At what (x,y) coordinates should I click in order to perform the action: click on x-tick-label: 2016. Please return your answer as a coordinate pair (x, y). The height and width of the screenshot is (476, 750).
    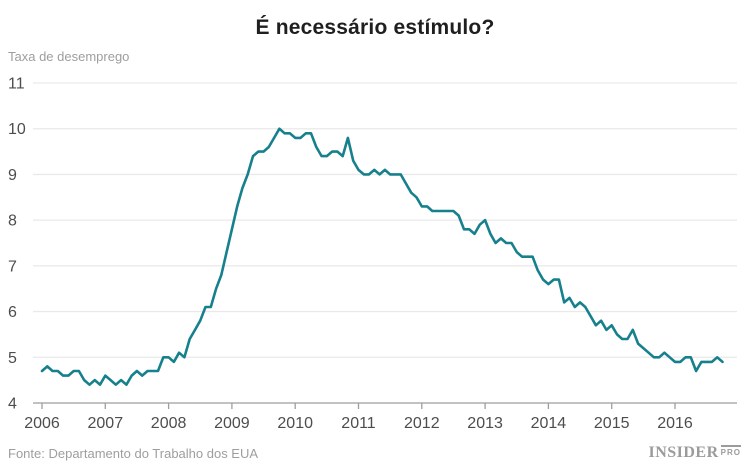
    Looking at the image, I should click on (675, 423).